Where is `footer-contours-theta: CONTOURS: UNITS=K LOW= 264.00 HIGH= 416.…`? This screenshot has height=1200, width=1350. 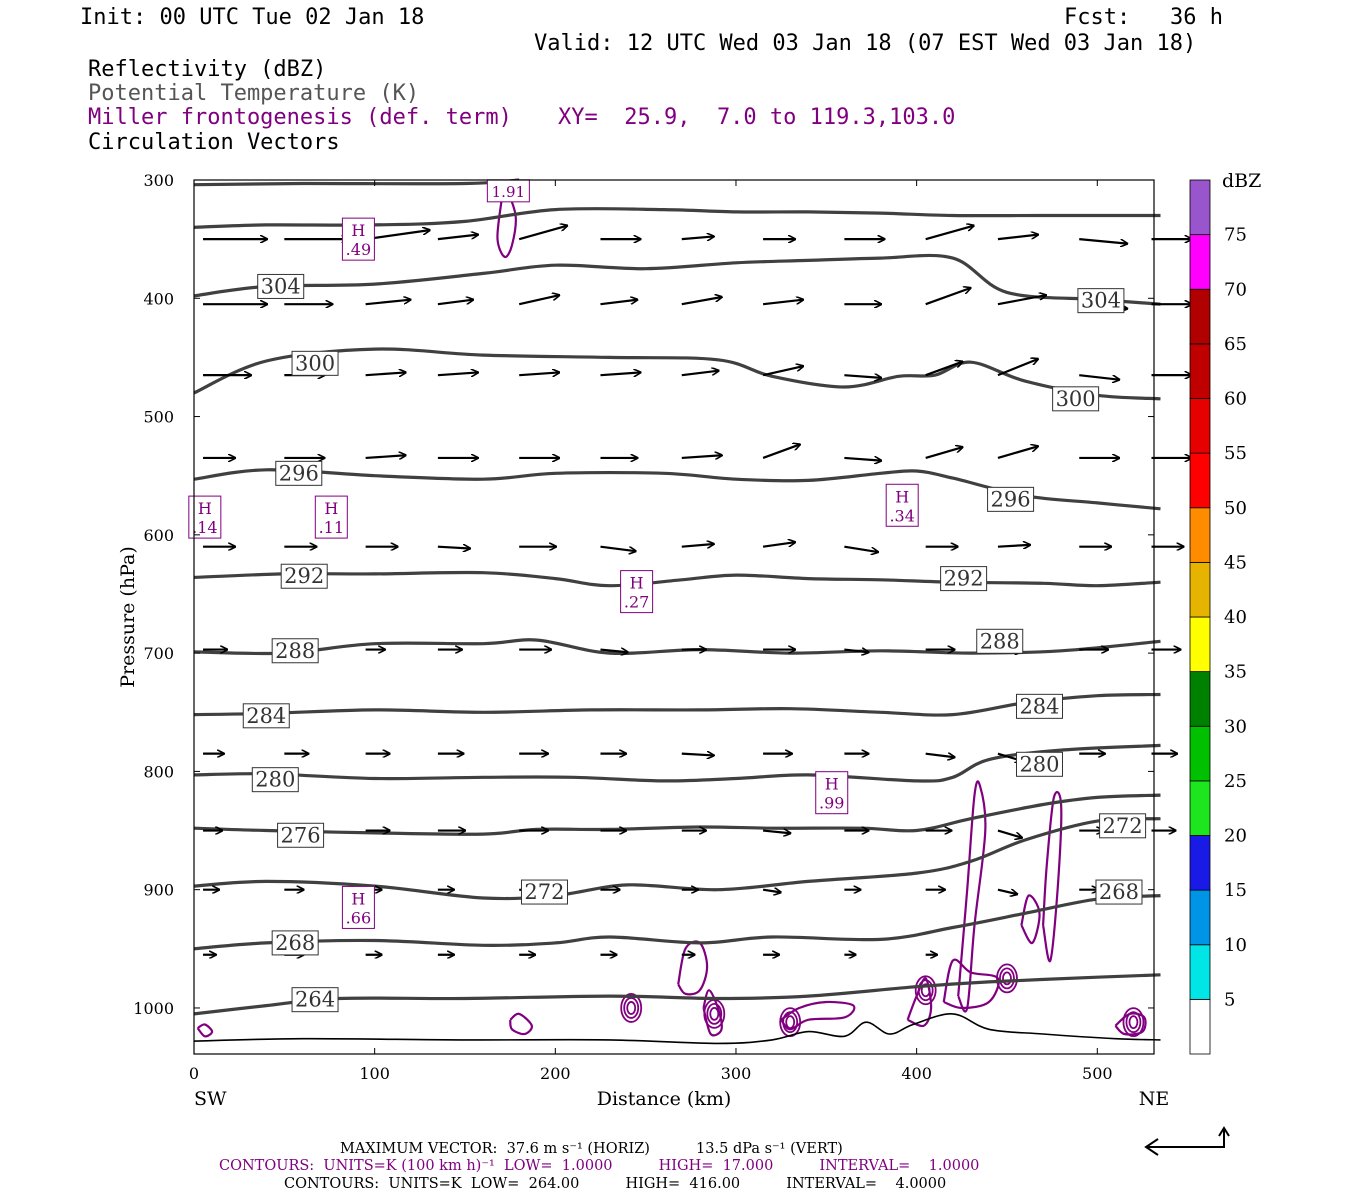
footer-contours-theta: CONTOURS: UNITS=K LOW= 264.00 HIGH= 416.… is located at coordinates (615, 1184).